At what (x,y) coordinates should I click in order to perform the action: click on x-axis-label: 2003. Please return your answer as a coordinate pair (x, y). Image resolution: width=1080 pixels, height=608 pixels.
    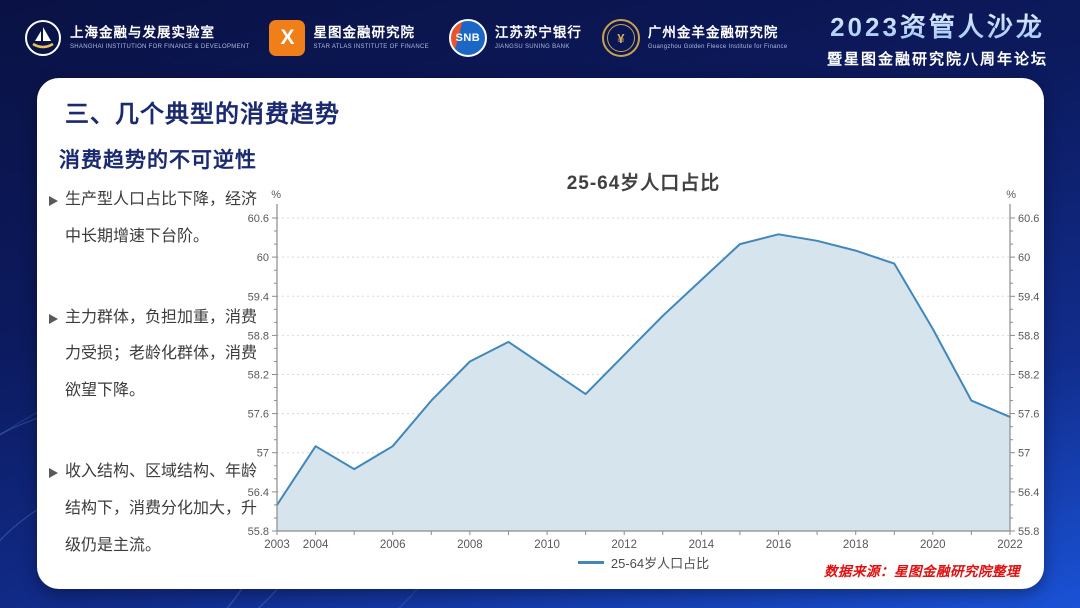
    Looking at the image, I should click on (277, 545).